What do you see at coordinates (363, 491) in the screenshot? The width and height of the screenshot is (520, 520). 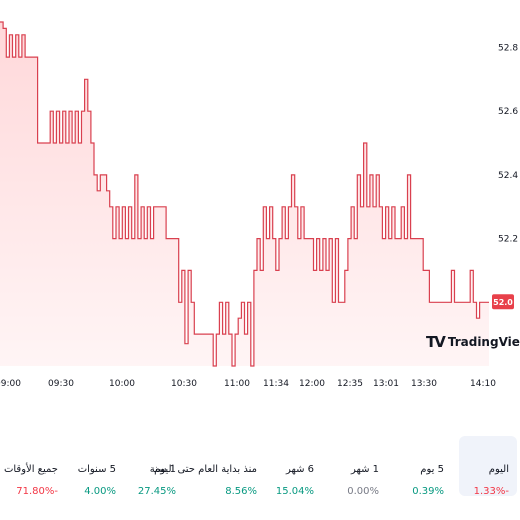 I see `period-change: 0.00%` at bounding box center [363, 491].